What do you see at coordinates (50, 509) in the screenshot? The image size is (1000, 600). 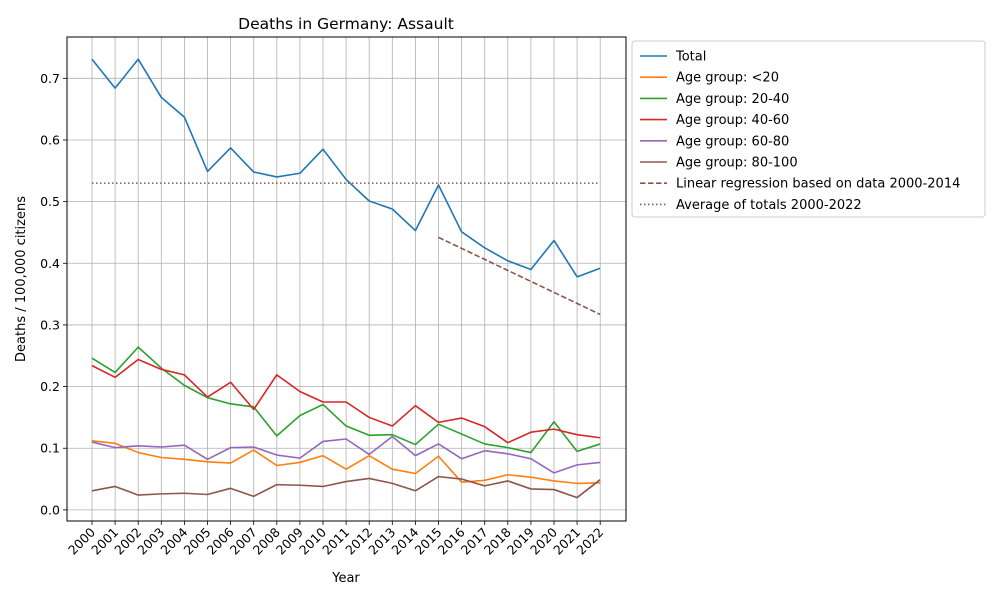 I see `y-tick-label-0: 0.0` at bounding box center [50, 509].